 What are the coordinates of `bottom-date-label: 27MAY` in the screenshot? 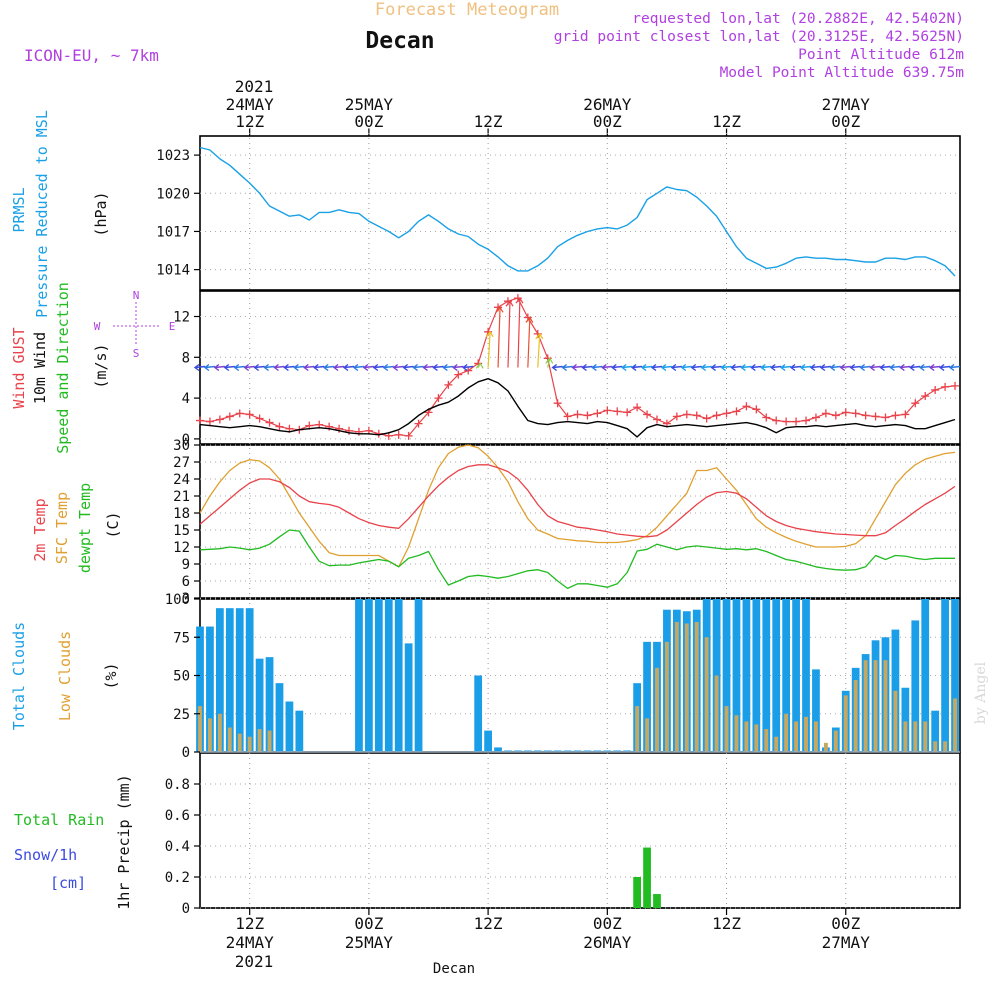 It's located at (846, 942).